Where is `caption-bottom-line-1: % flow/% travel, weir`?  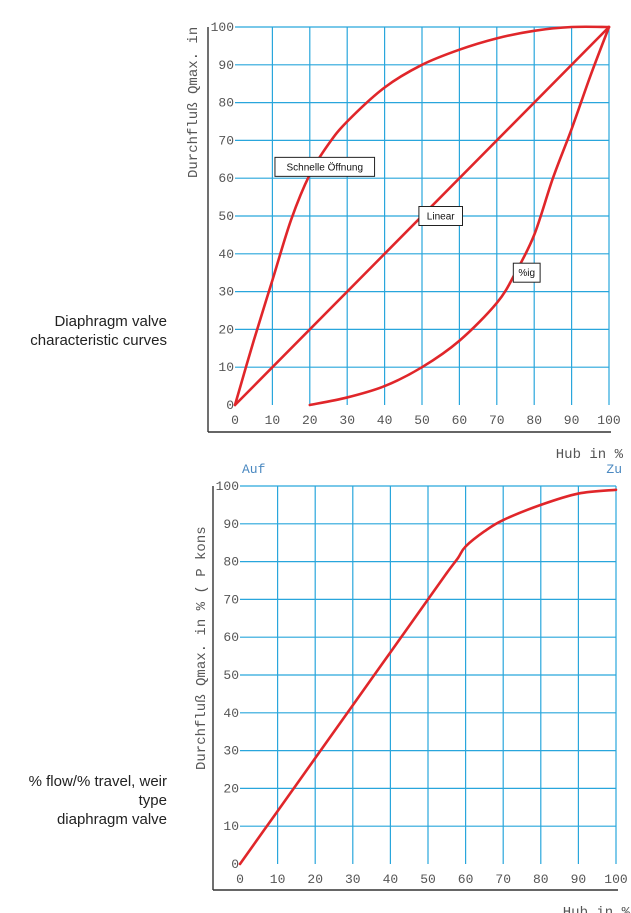
caption-bottom-line-1: % flow/% travel, weir is located at coordinates (97, 781).